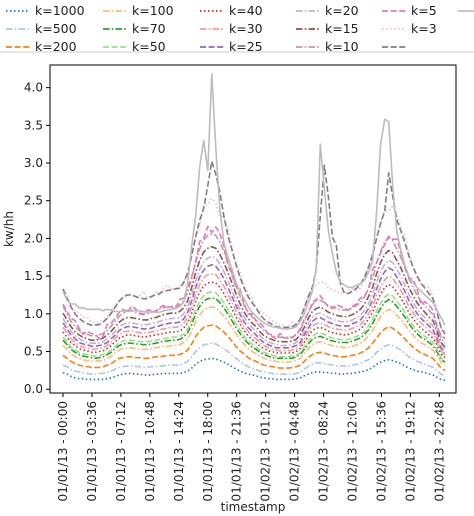 The image size is (474, 516). Describe the element at coordinates (149, 28) in the screenshot. I see `legend-label-k-70: k=70` at that location.